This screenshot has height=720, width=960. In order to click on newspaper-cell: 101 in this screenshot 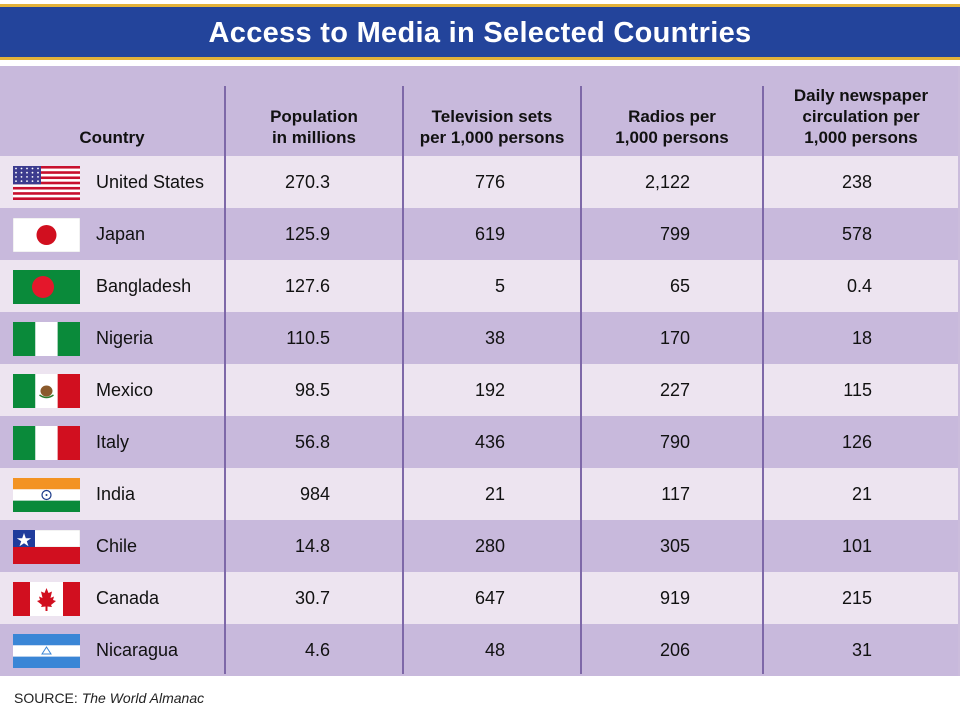, I will do `click(856, 546)`.